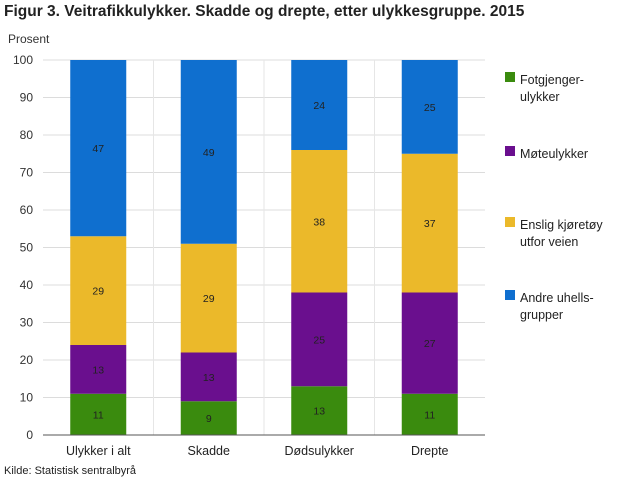  Describe the element at coordinates (319, 451) in the screenshot. I see `x-tick-label: Dødsulykker` at that location.